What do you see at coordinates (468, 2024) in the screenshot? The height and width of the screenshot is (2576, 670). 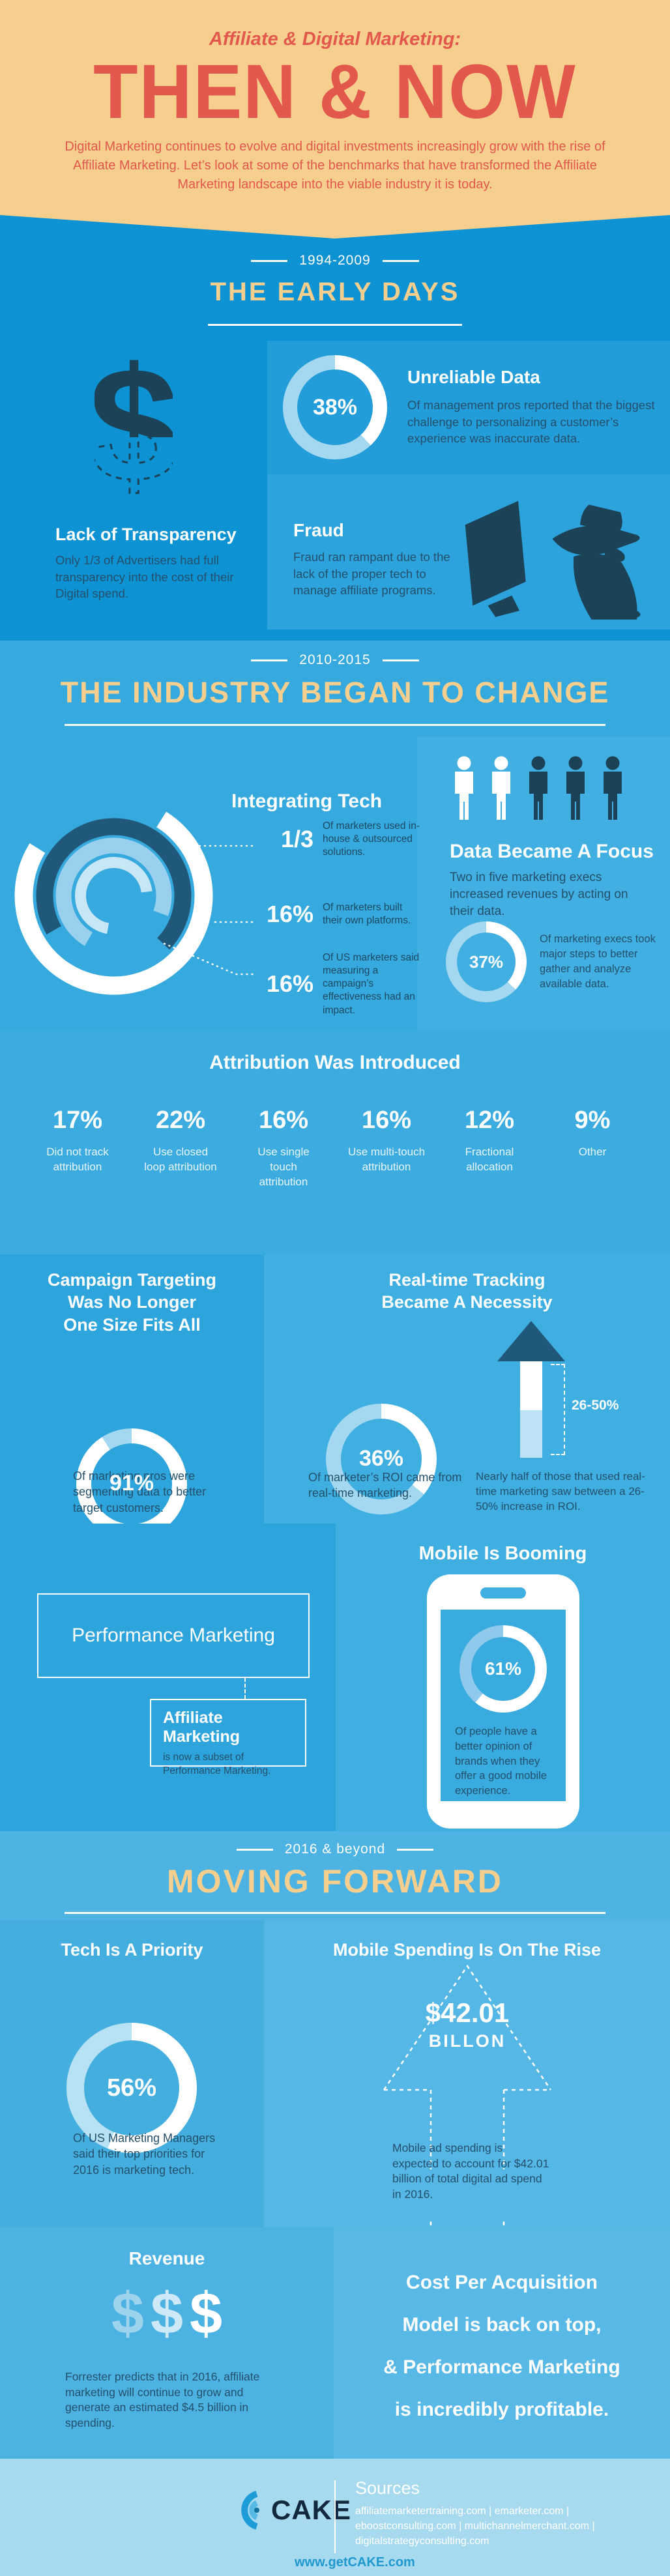 I see `spending-amount: $42.01 BILLON` at bounding box center [468, 2024].